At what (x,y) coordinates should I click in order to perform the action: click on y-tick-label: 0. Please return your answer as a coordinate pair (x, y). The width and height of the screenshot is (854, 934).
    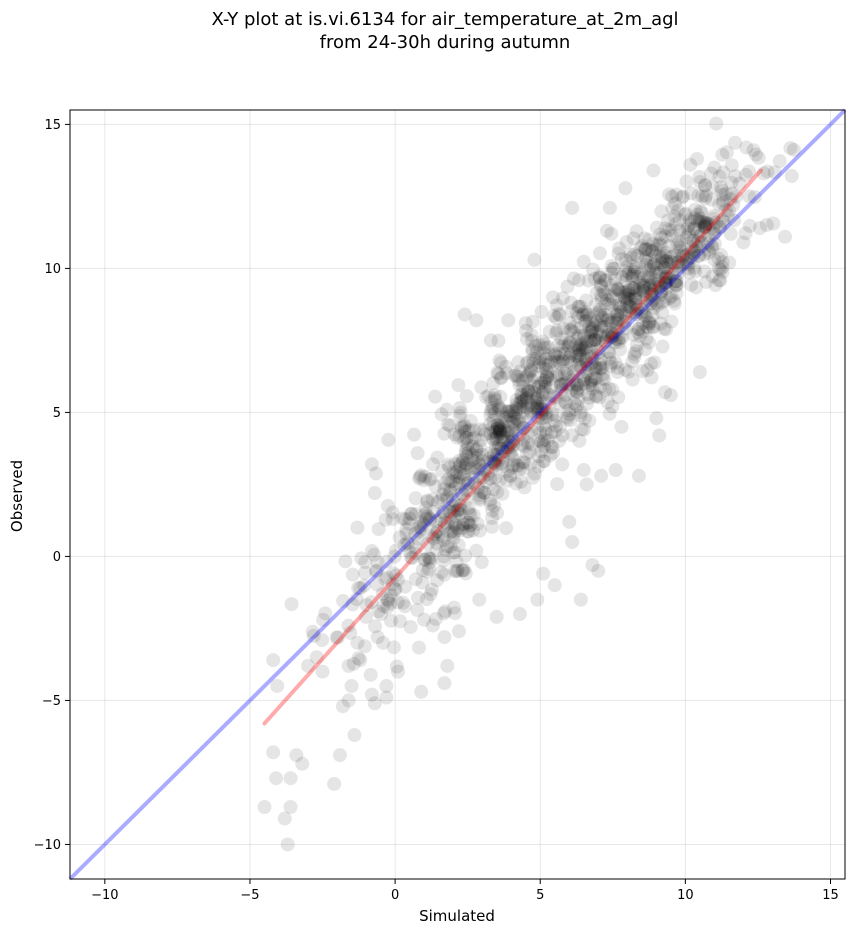
    Looking at the image, I should click on (57, 557).